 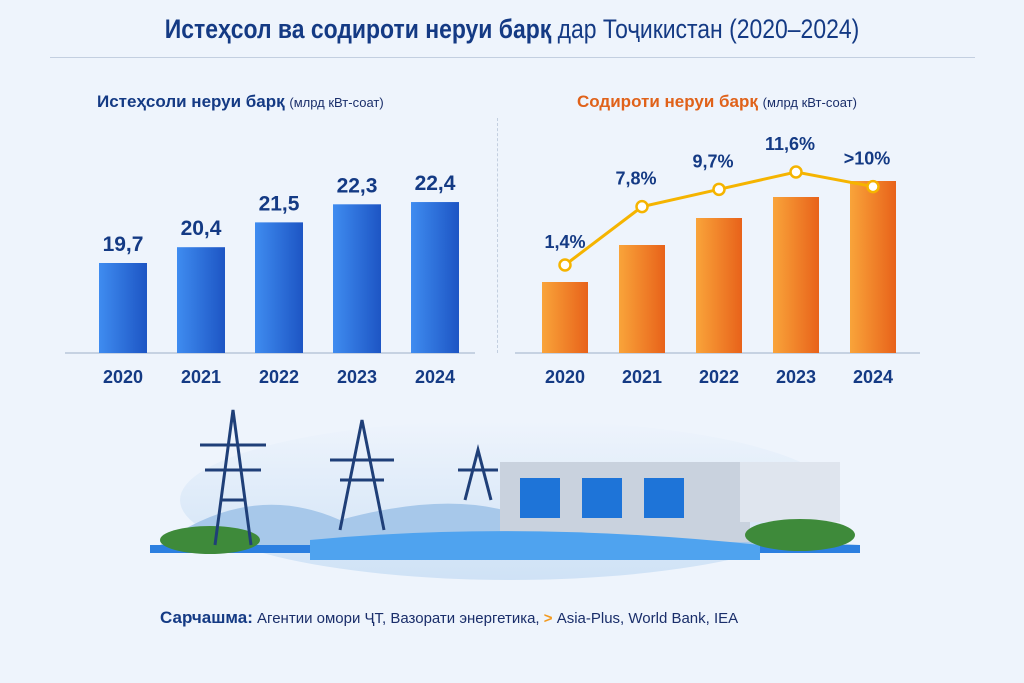 What do you see at coordinates (873, 267) in the screenshot?
I see `bar-export-2024` at bounding box center [873, 267].